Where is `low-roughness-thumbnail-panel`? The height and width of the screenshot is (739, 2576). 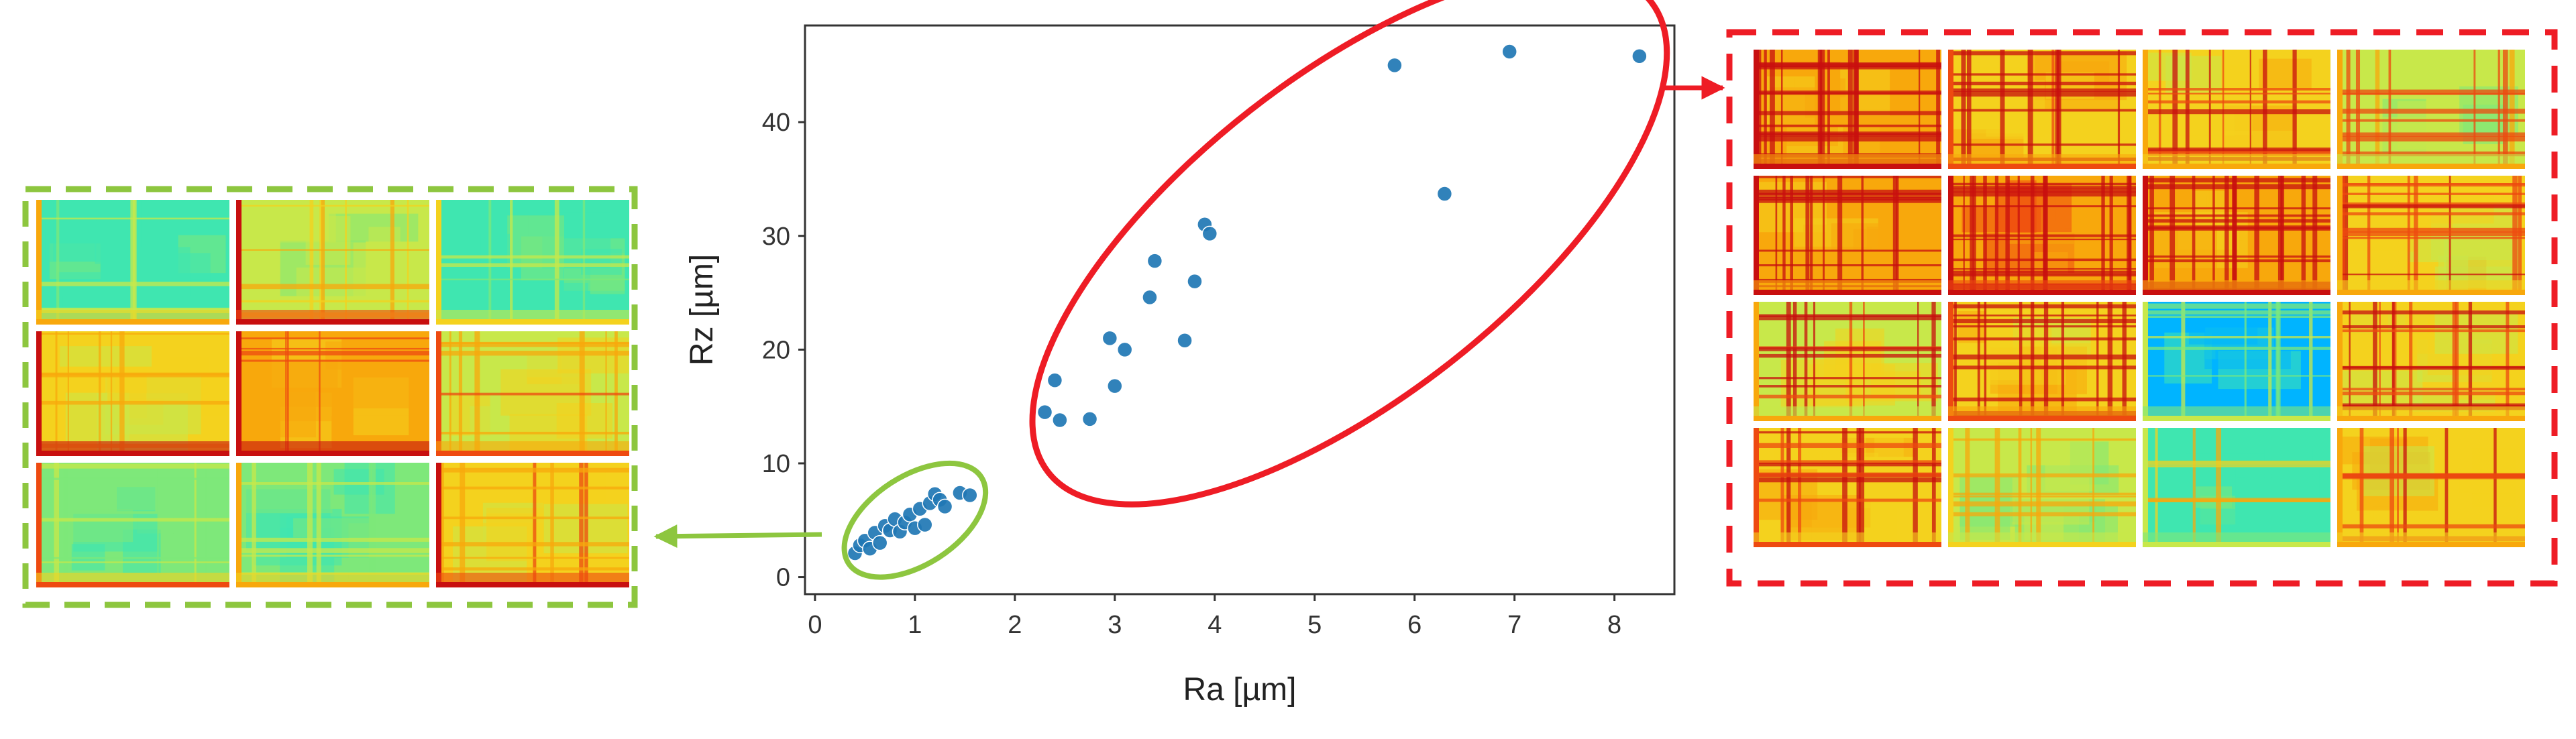
low-roughness-thumbnail-panel is located at coordinates (330, 397).